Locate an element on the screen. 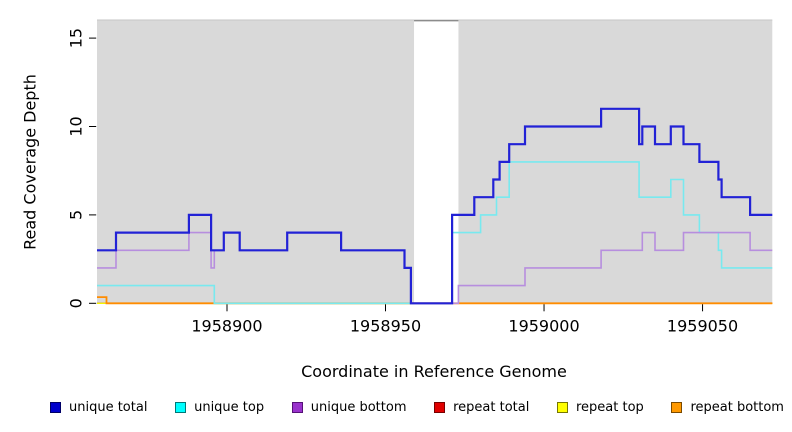 The width and height of the screenshot is (792, 432). y-tick-label: 0 is located at coordinates (76, 303).